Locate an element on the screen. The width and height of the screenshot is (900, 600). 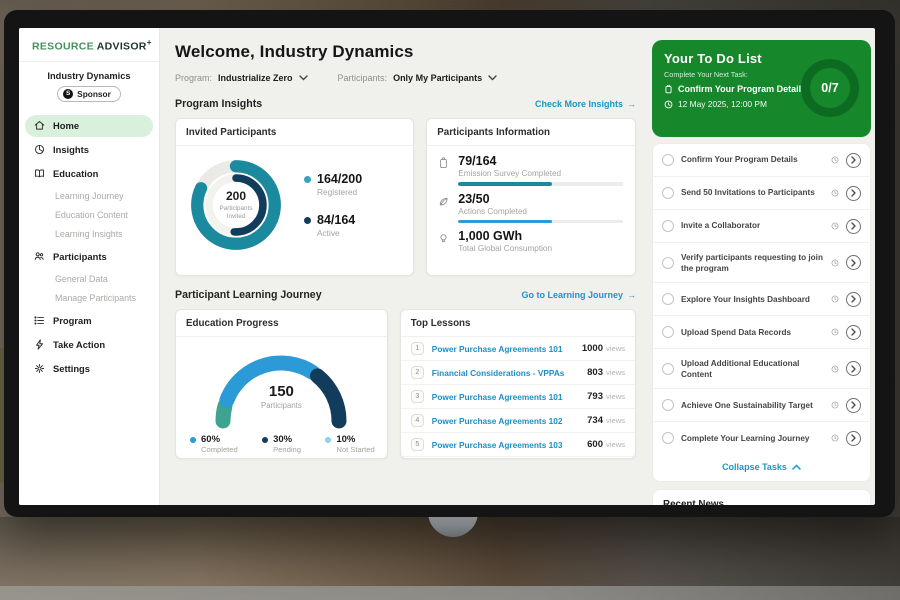
sidebar-item-education: Education is located at coordinates (89, 174).